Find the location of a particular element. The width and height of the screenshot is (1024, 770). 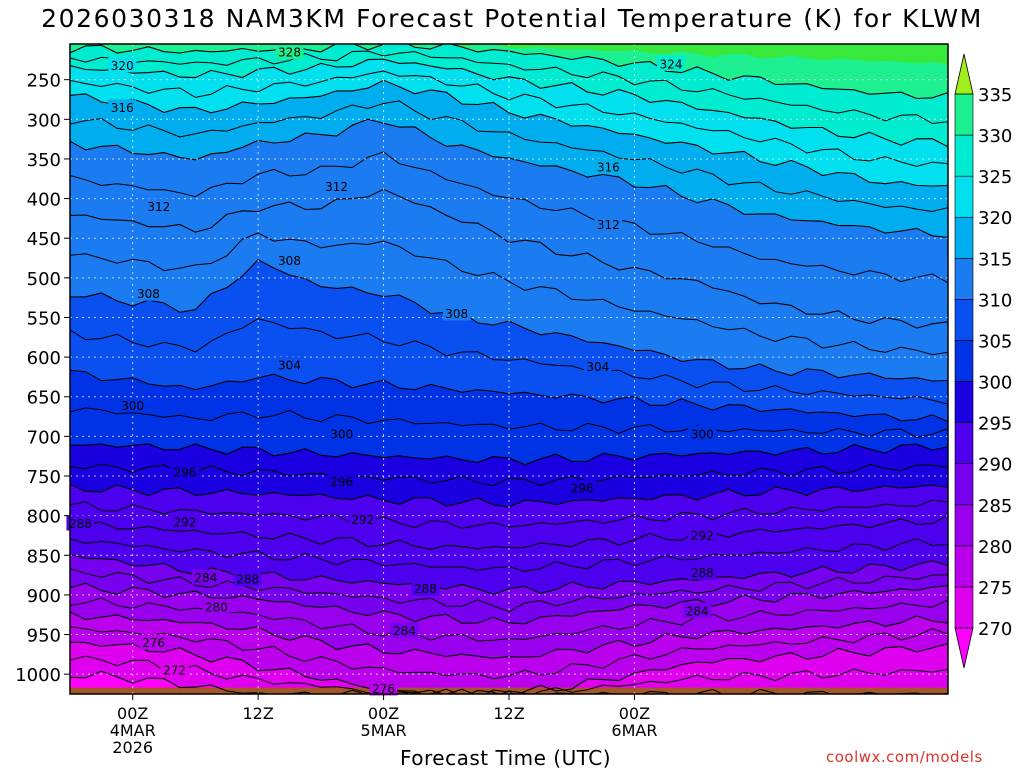

x-tick-label: 6MAR is located at coordinates (634, 730).